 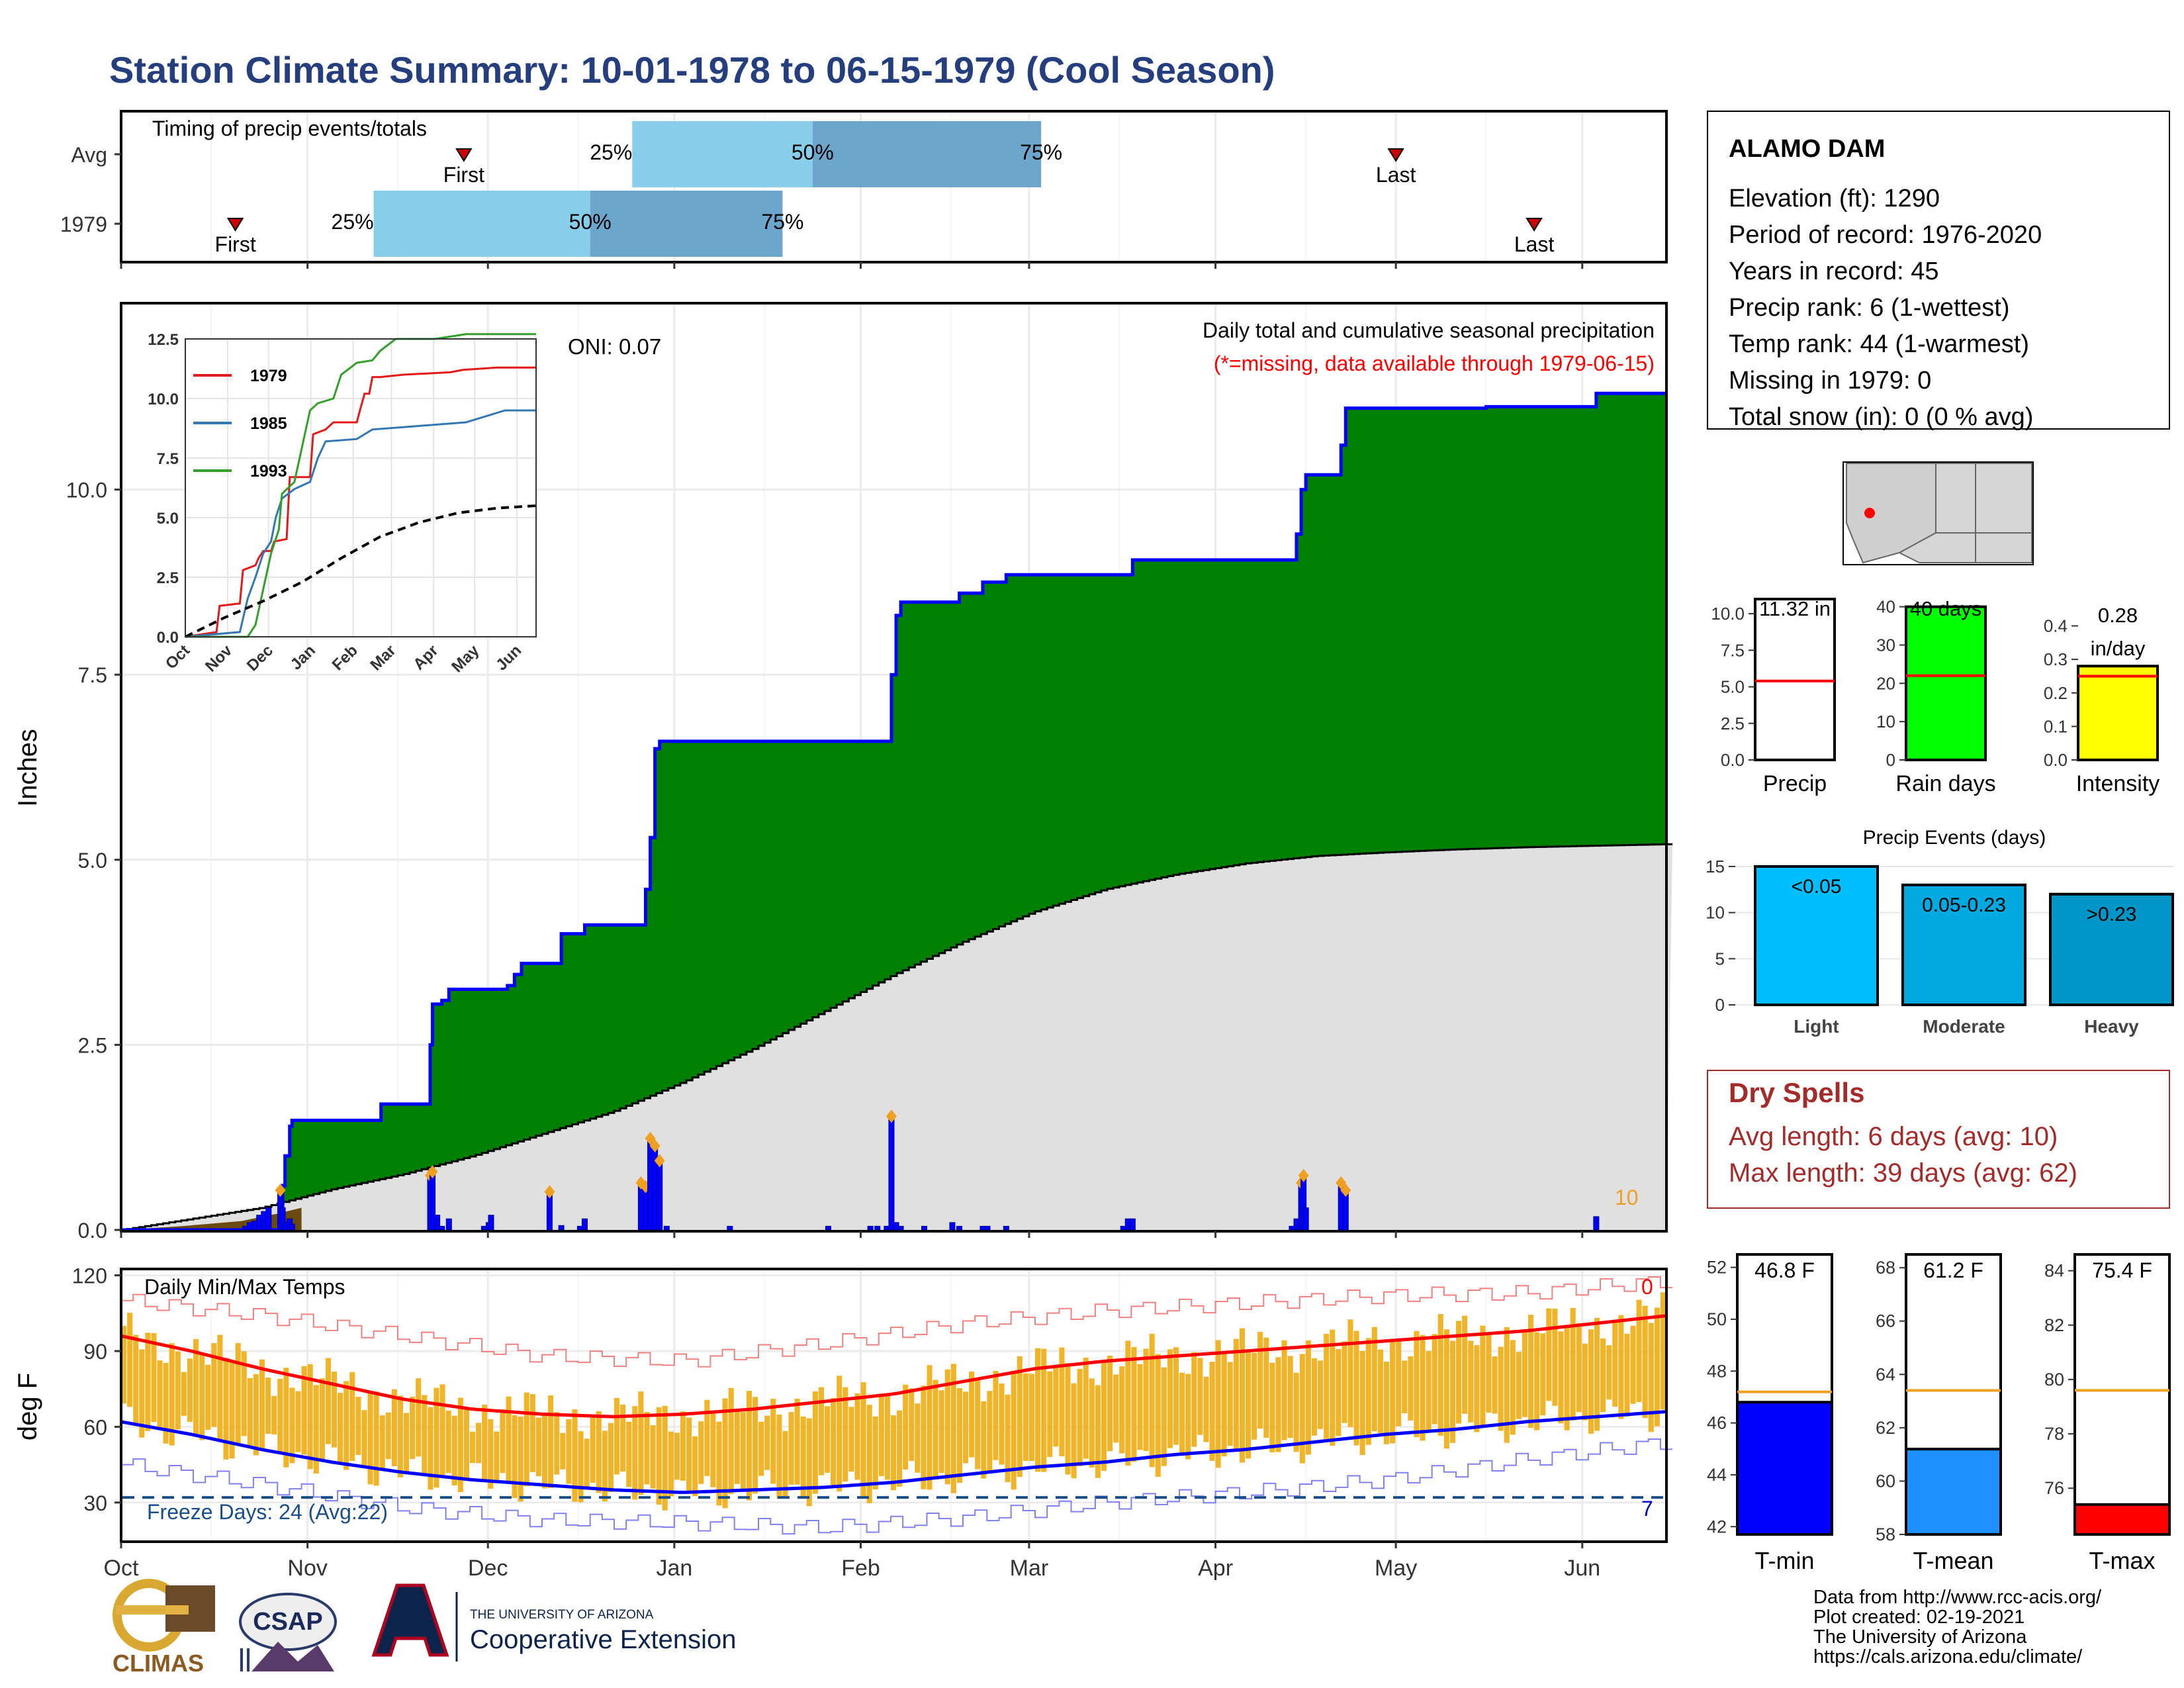 What do you see at coordinates (488, 1568) in the screenshot?
I see `month-label: Dec` at bounding box center [488, 1568].